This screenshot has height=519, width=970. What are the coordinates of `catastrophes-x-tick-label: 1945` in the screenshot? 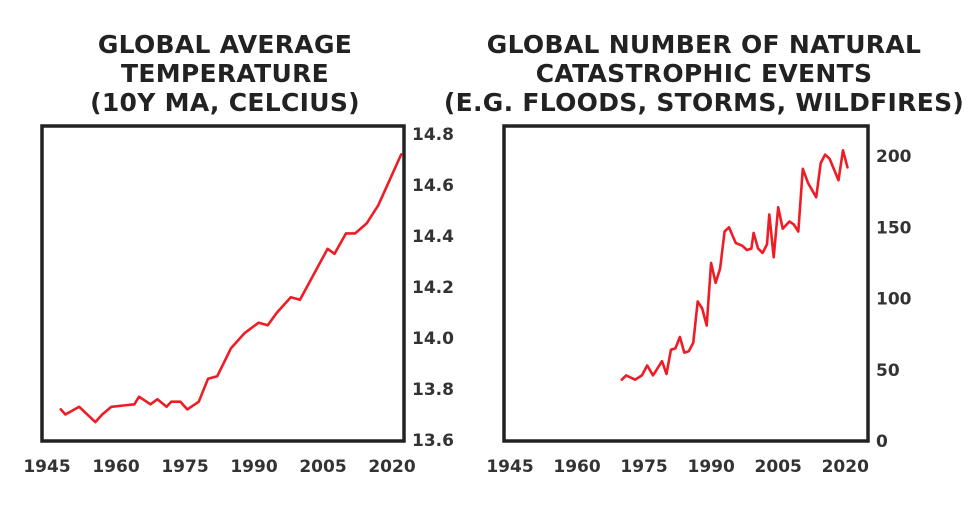 It's located at (509, 467).